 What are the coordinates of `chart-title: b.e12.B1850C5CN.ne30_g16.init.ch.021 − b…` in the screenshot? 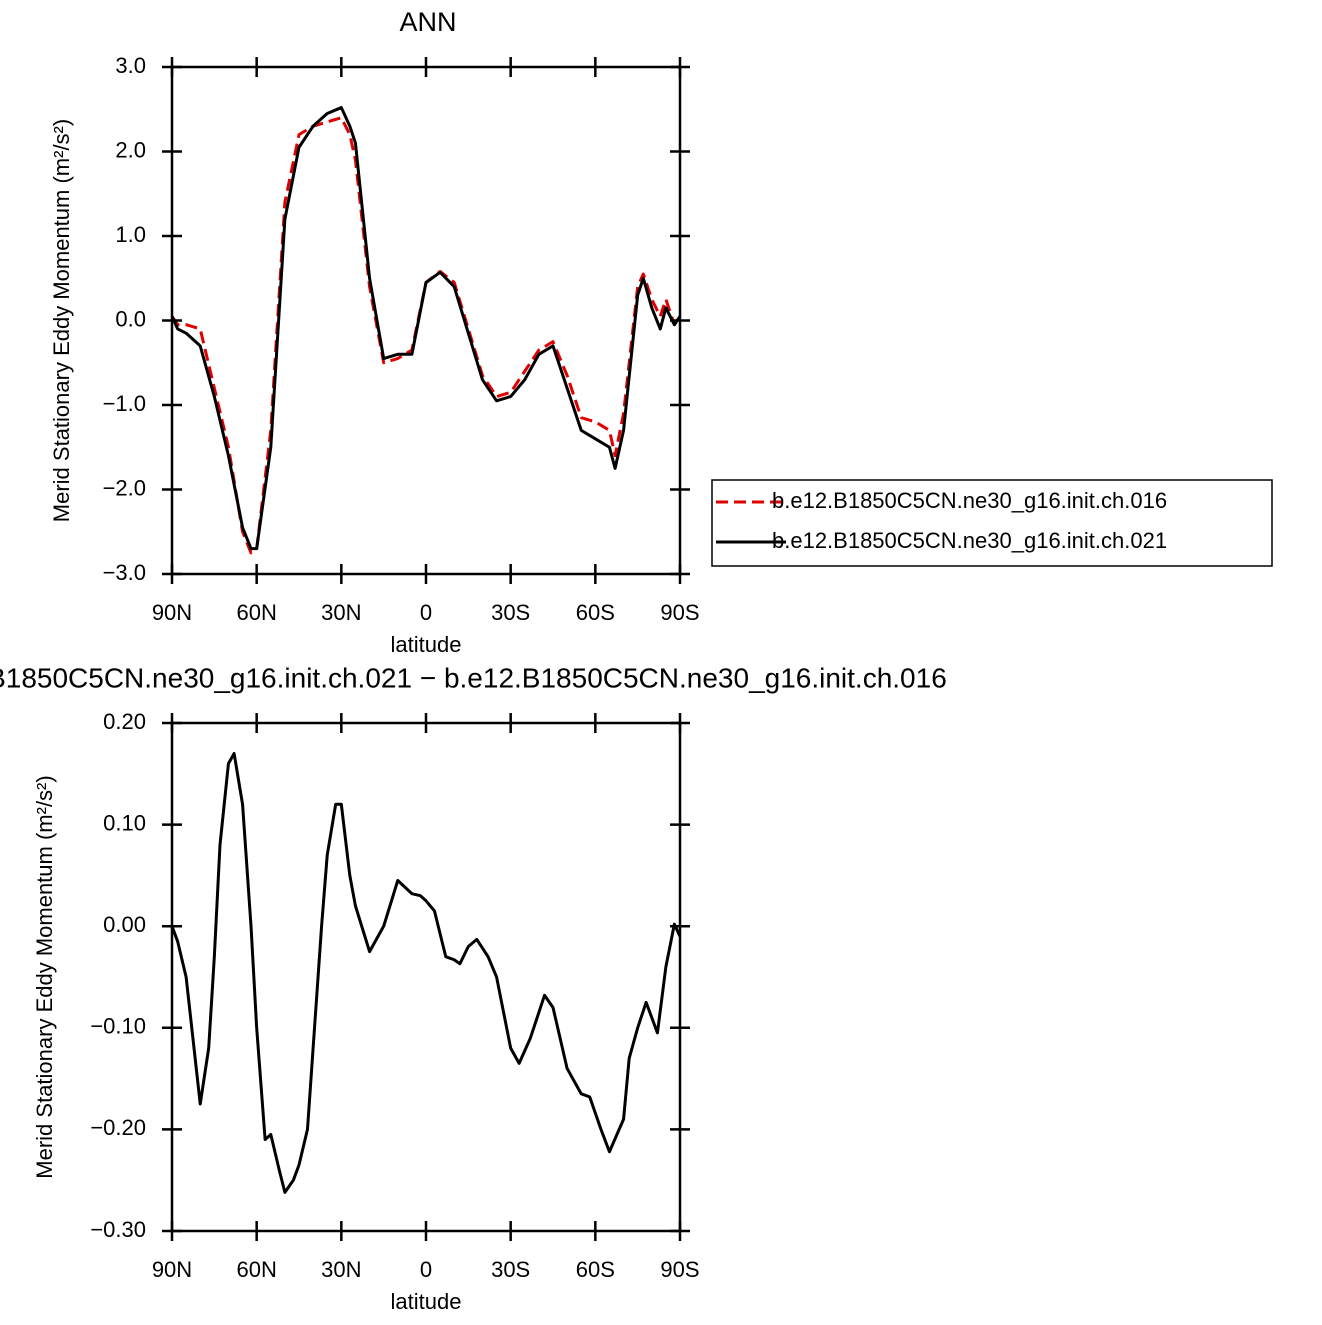 It's located at (473, 677).